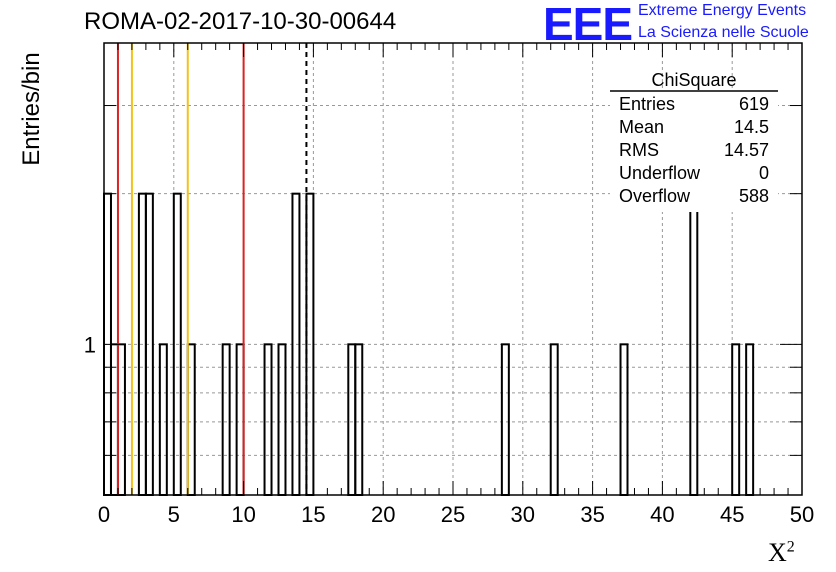 This screenshot has width=836, height=572. I want to click on stats-box, so click(694, 150).